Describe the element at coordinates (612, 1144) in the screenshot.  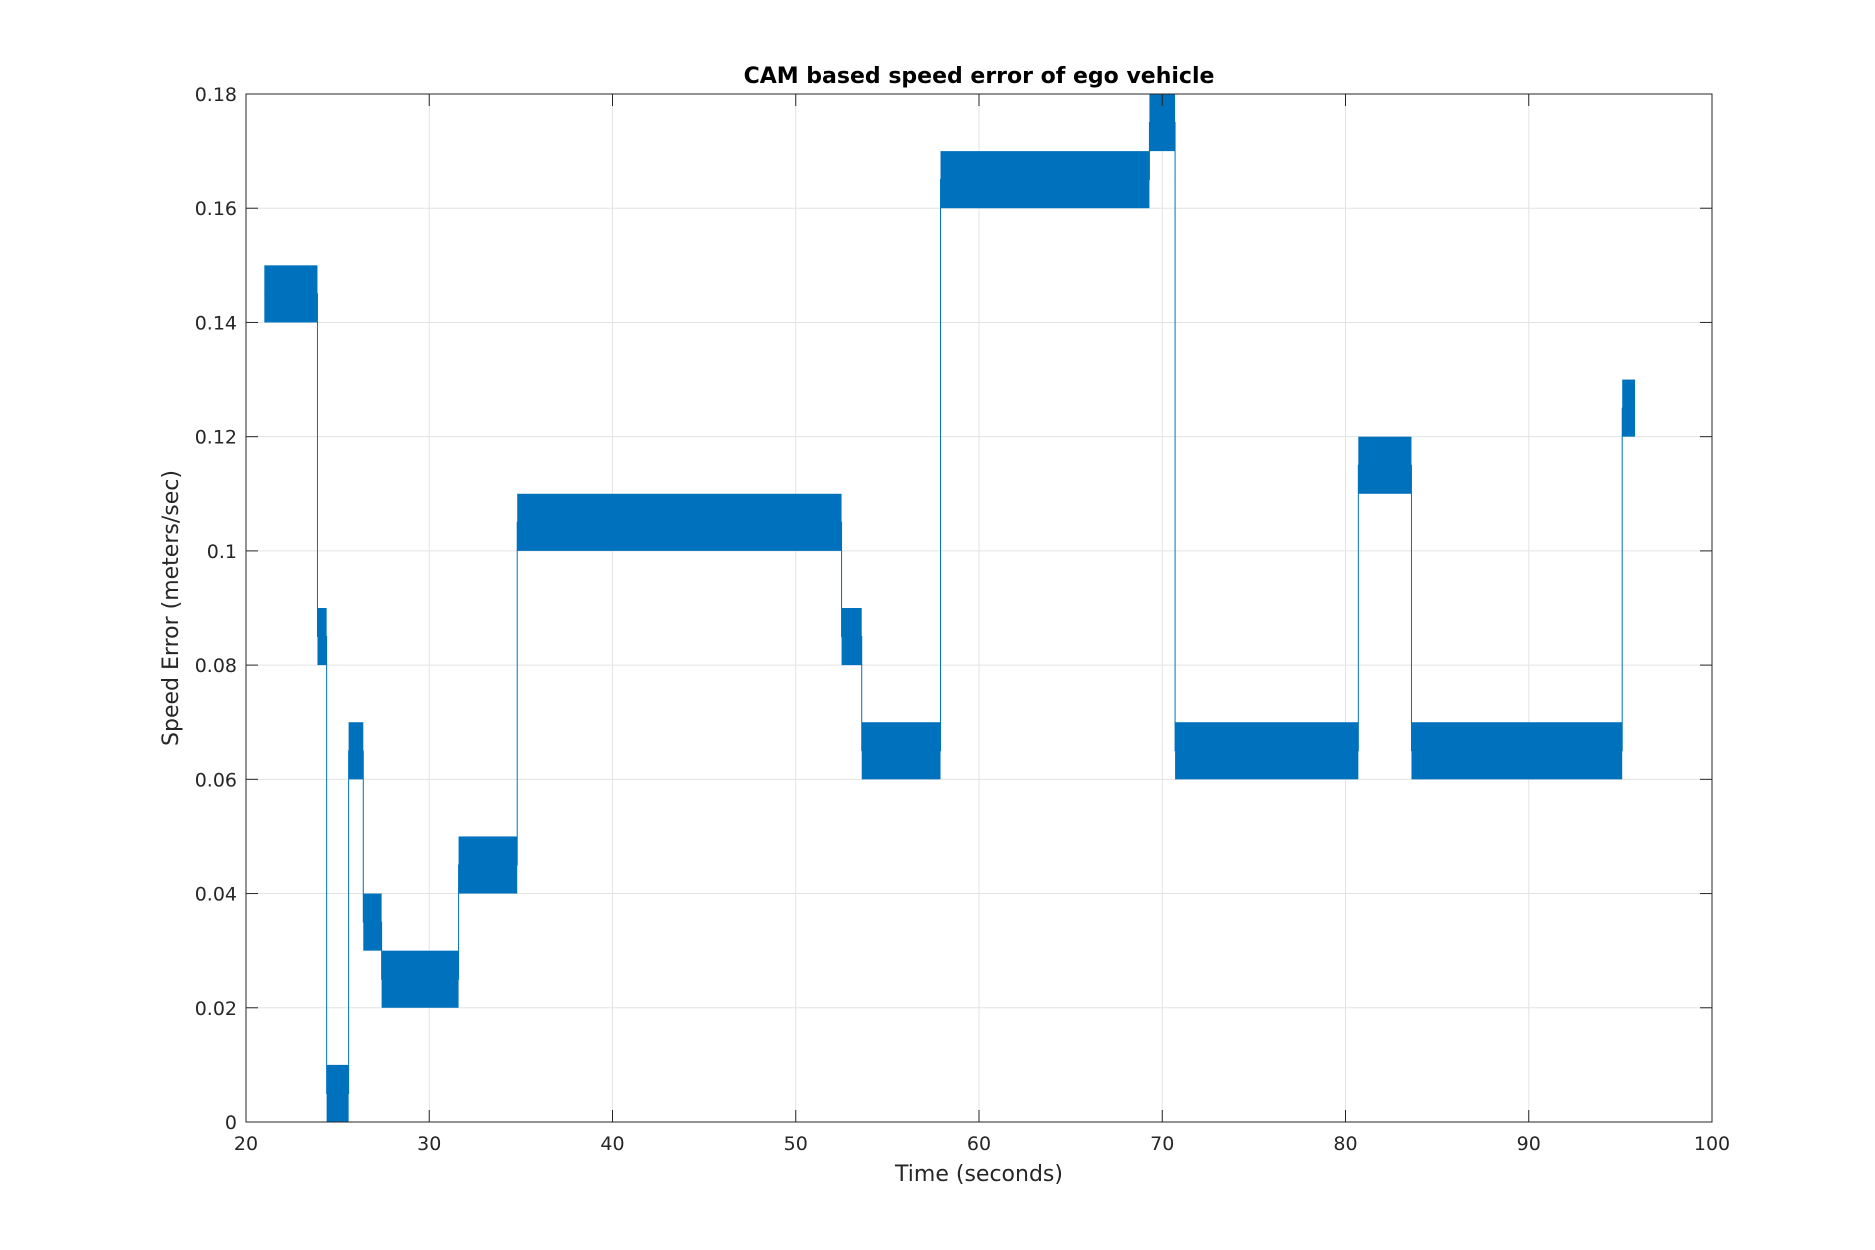
I see `x-tick-label: 40` at that location.